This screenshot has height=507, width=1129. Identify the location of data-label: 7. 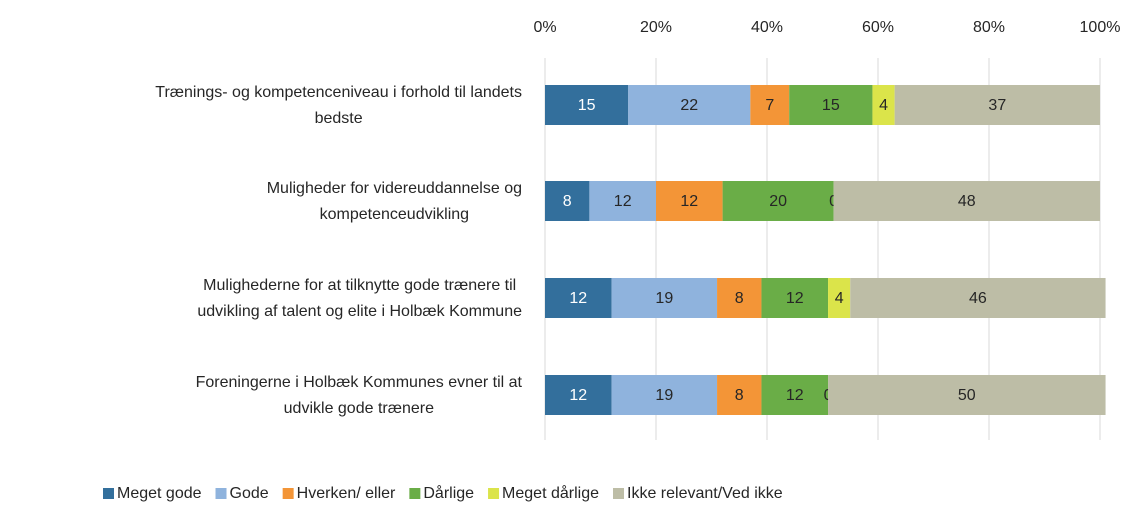
(769, 105).